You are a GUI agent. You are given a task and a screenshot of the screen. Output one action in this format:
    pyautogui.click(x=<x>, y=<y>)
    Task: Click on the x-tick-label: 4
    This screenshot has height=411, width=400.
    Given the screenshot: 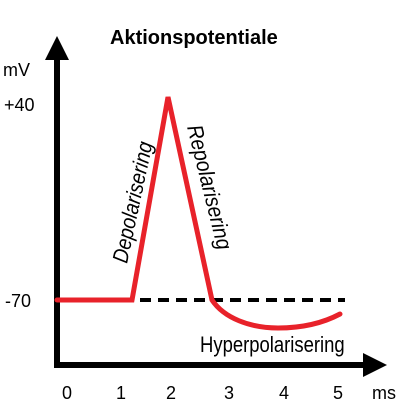 What is the action you would take?
    pyautogui.click(x=284, y=393)
    